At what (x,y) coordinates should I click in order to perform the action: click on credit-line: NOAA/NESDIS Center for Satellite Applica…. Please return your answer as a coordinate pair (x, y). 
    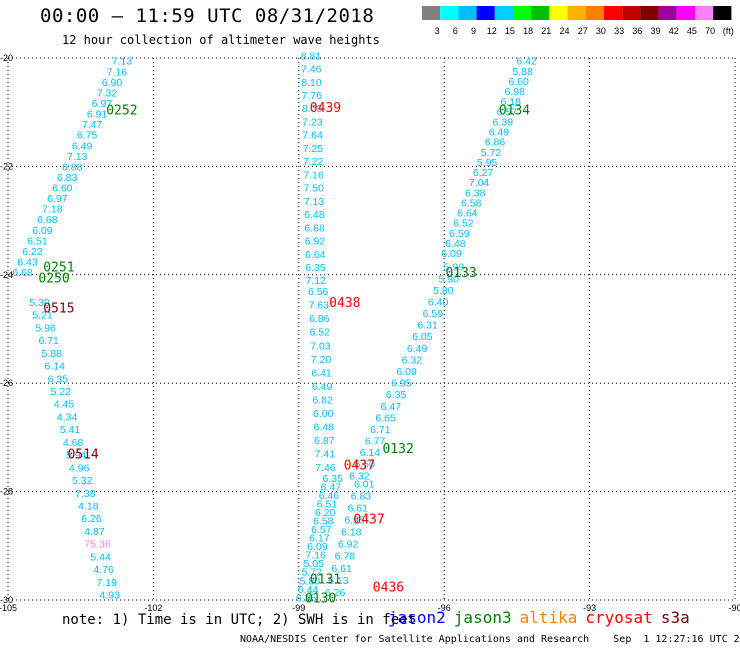
    Looking at the image, I should click on (490, 639).